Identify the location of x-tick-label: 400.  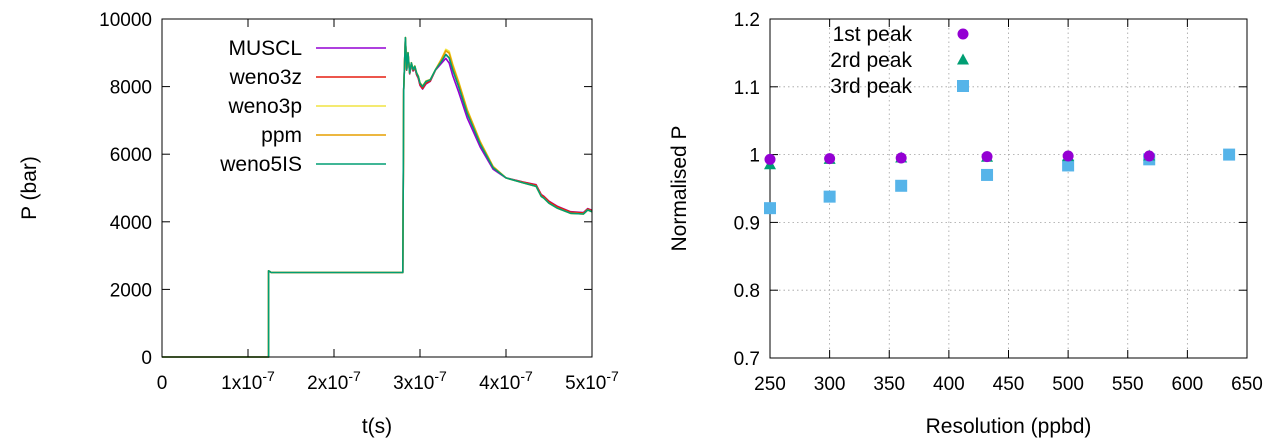
(949, 384).